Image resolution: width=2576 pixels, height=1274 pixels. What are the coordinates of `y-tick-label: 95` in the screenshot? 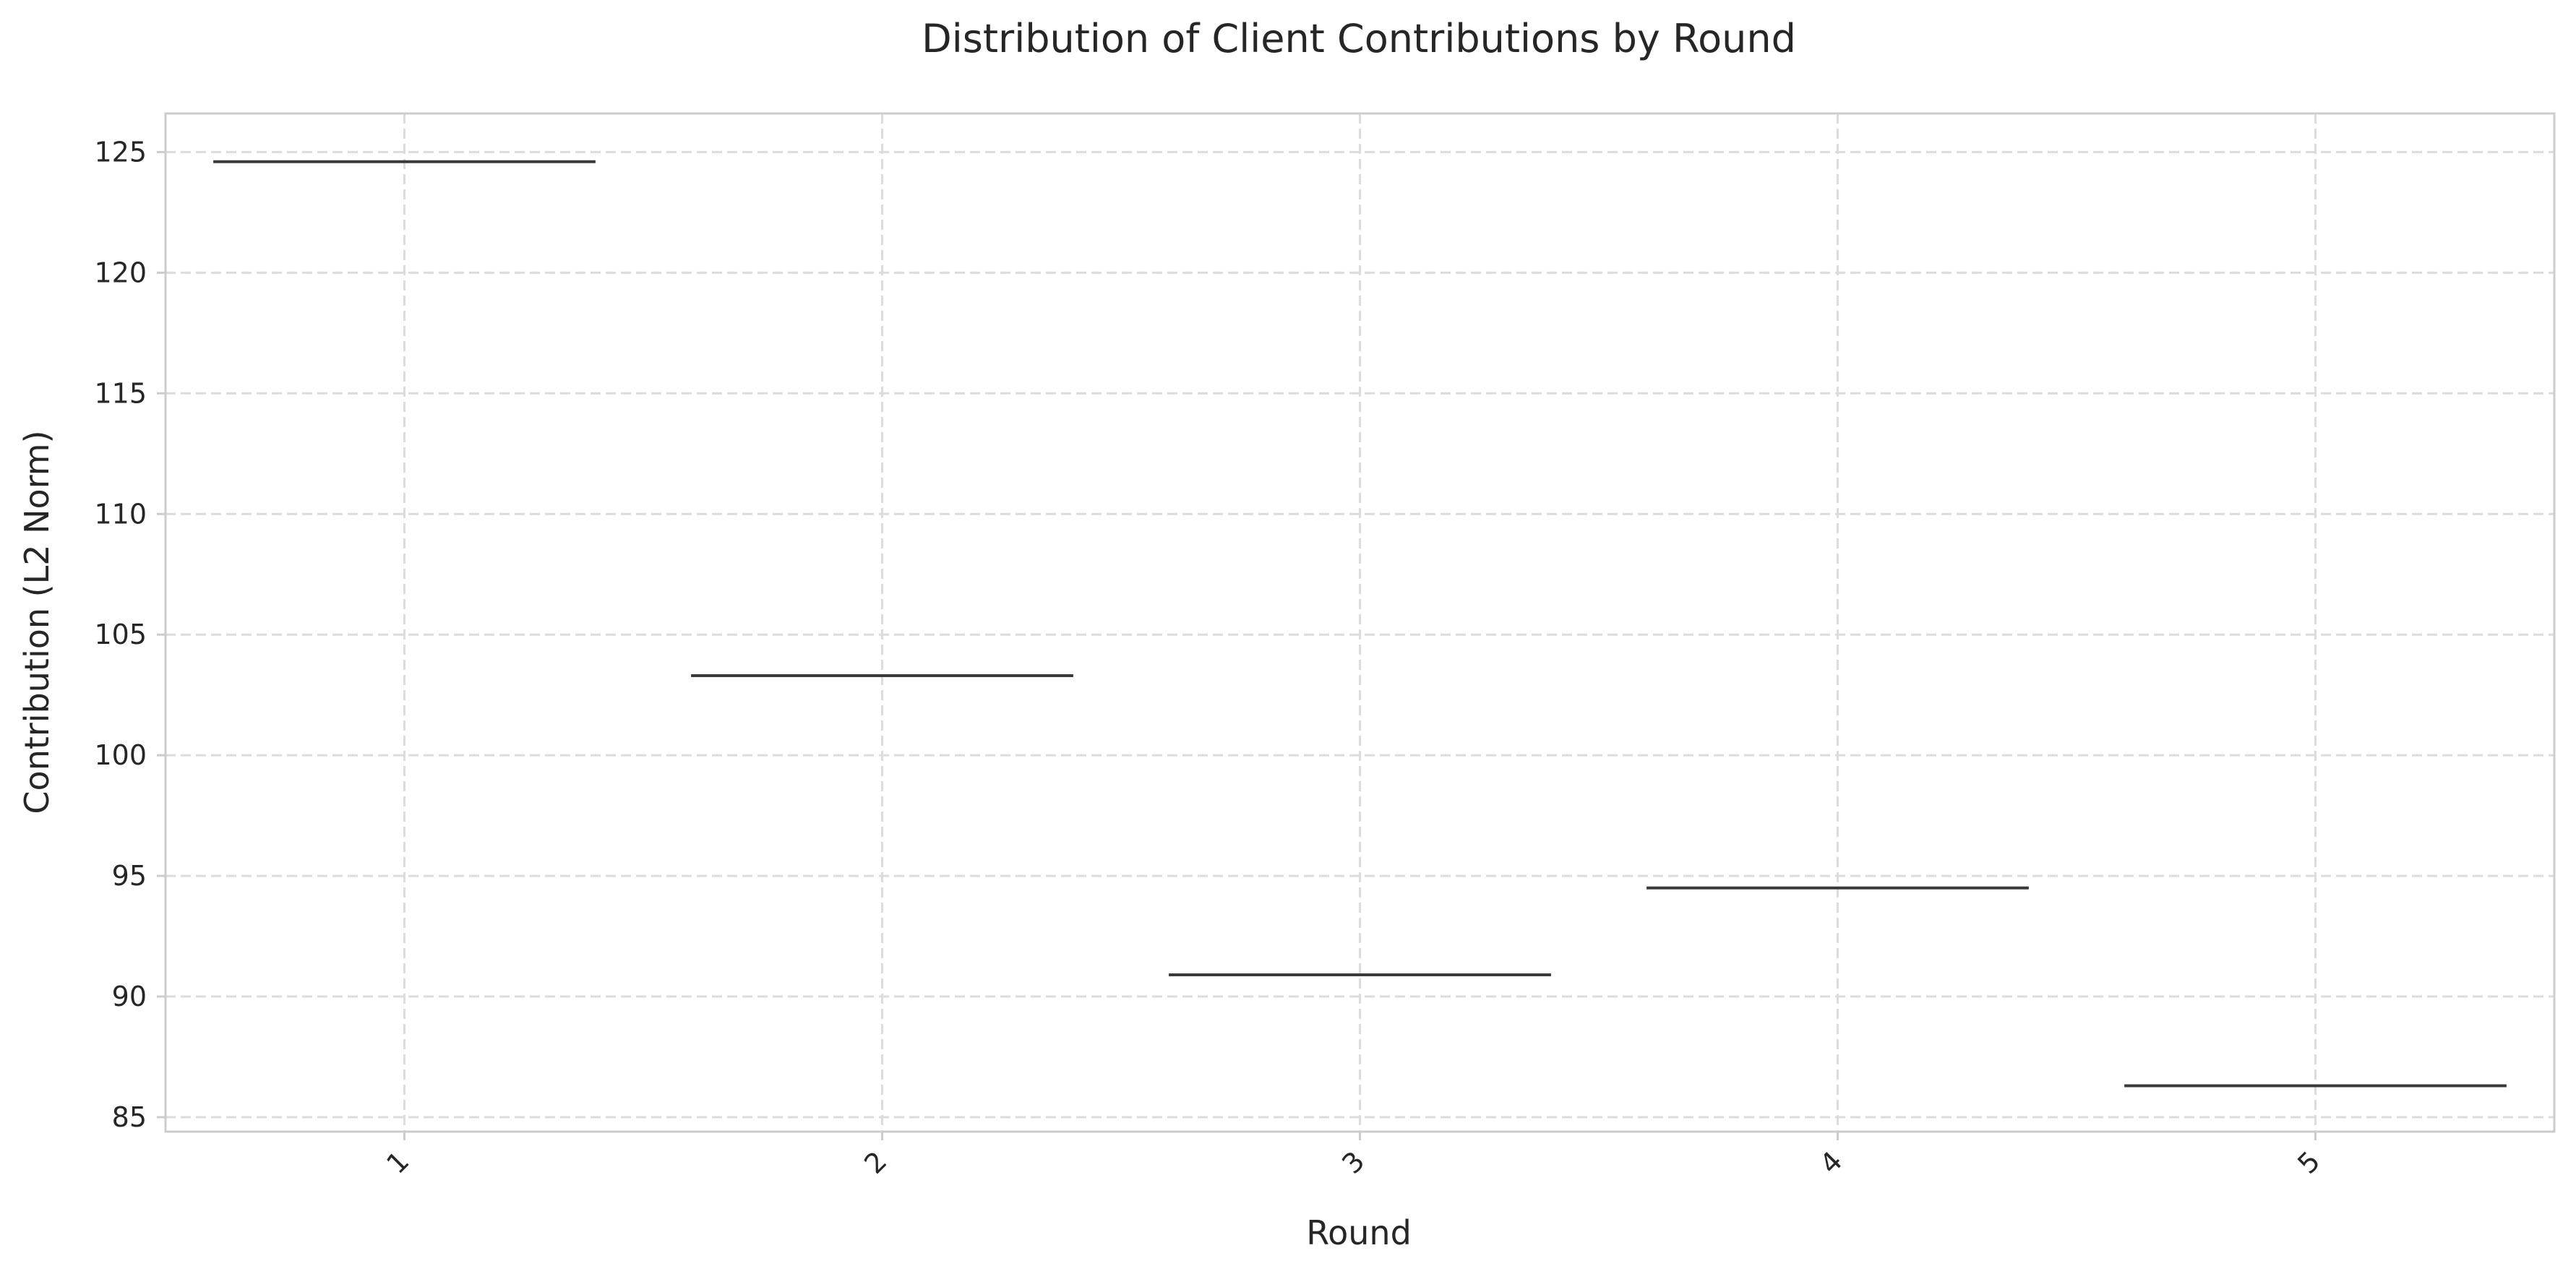 It's located at (129, 876).